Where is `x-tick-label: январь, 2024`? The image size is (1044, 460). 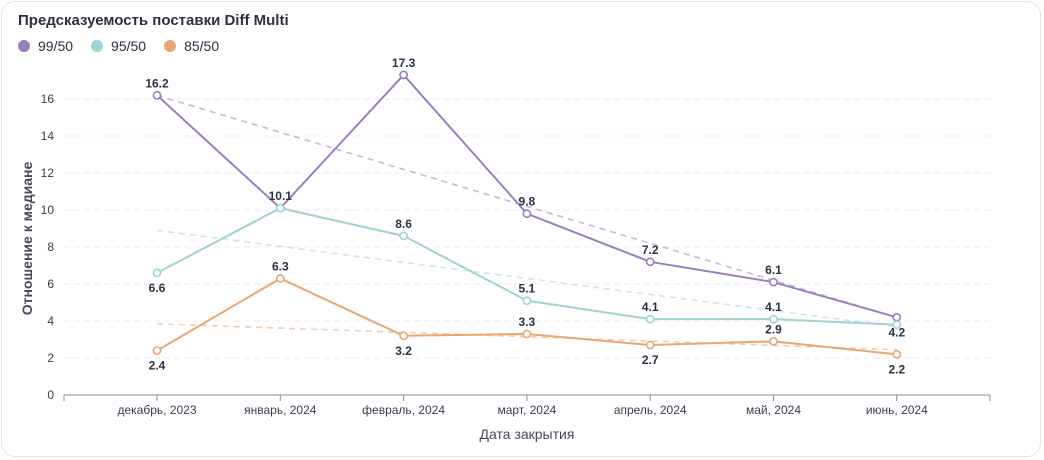
x-tick-label: январь, 2024 is located at coordinates (280, 410).